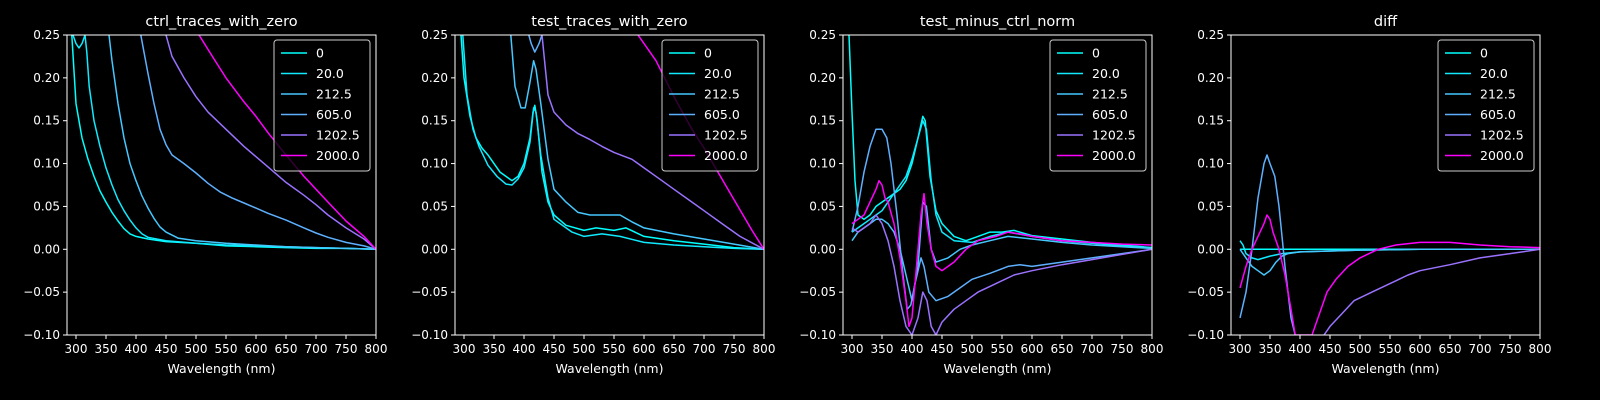 The height and width of the screenshot is (400, 1600). What do you see at coordinates (734, 349) in the screenshot?
I see `x-tick-label: 750` at bounding box center [734, 349].